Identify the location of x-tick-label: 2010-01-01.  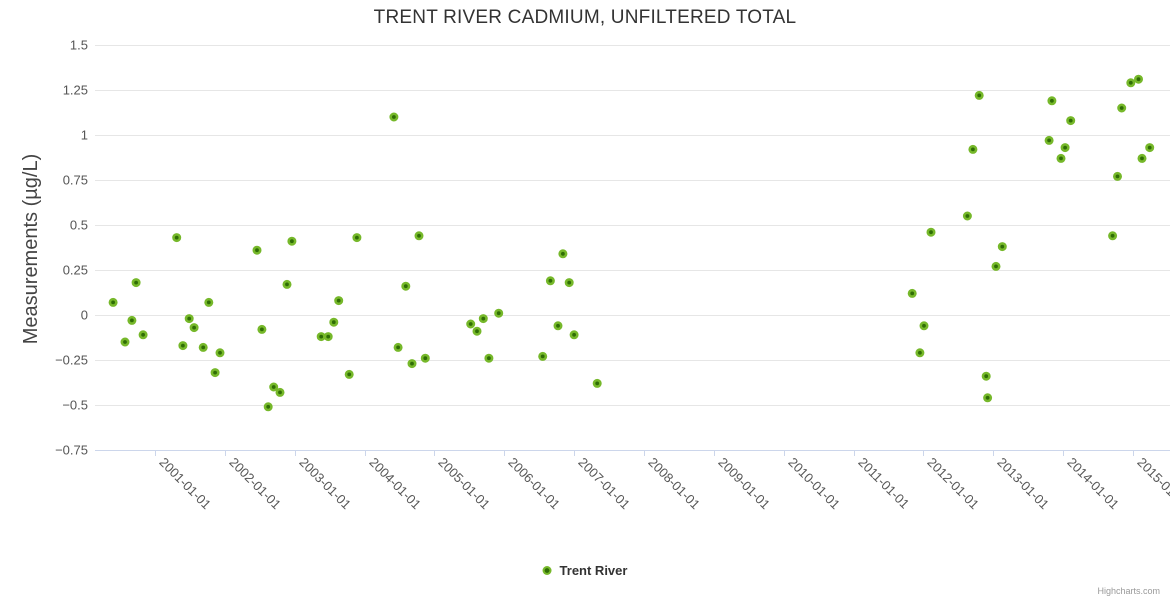
(814, 484).